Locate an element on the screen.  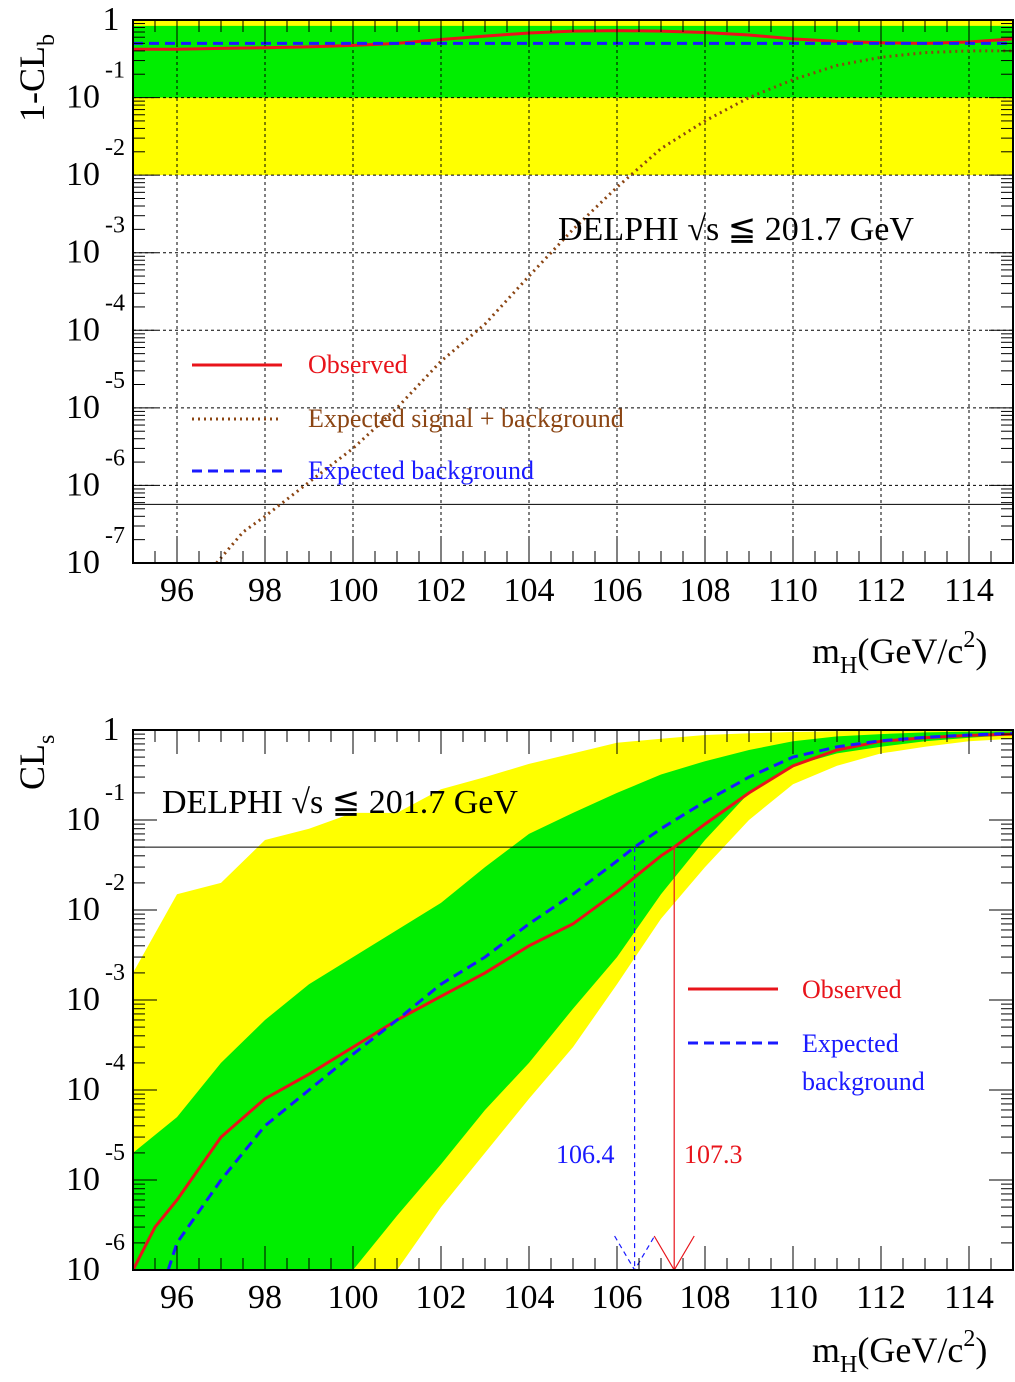
y-tick-label: 10⁻⁷ is located at coordinates (95, 552).